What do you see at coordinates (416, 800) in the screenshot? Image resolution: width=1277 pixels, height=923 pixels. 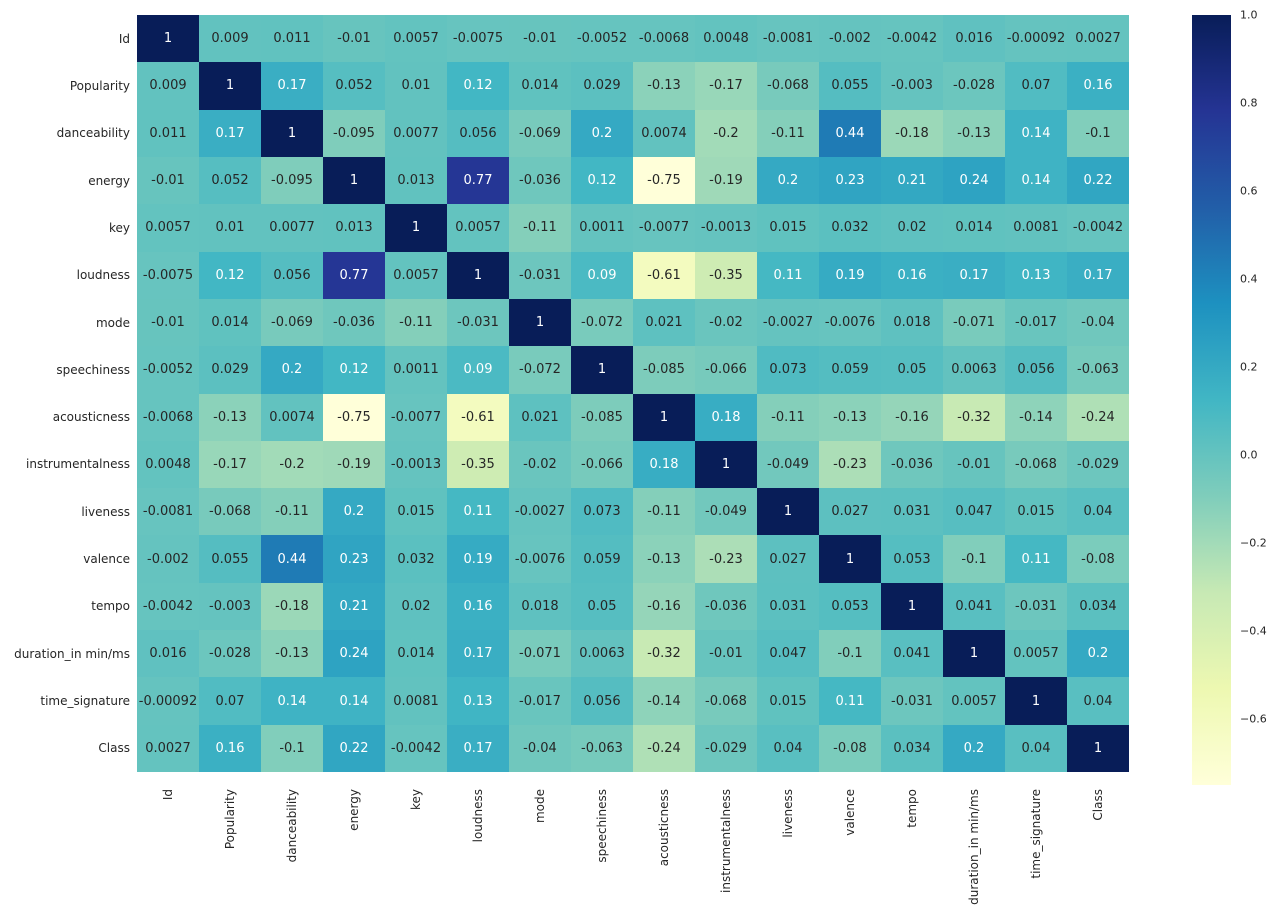 I see `x-tick-label-text: key` at bounding box center [416, 800].